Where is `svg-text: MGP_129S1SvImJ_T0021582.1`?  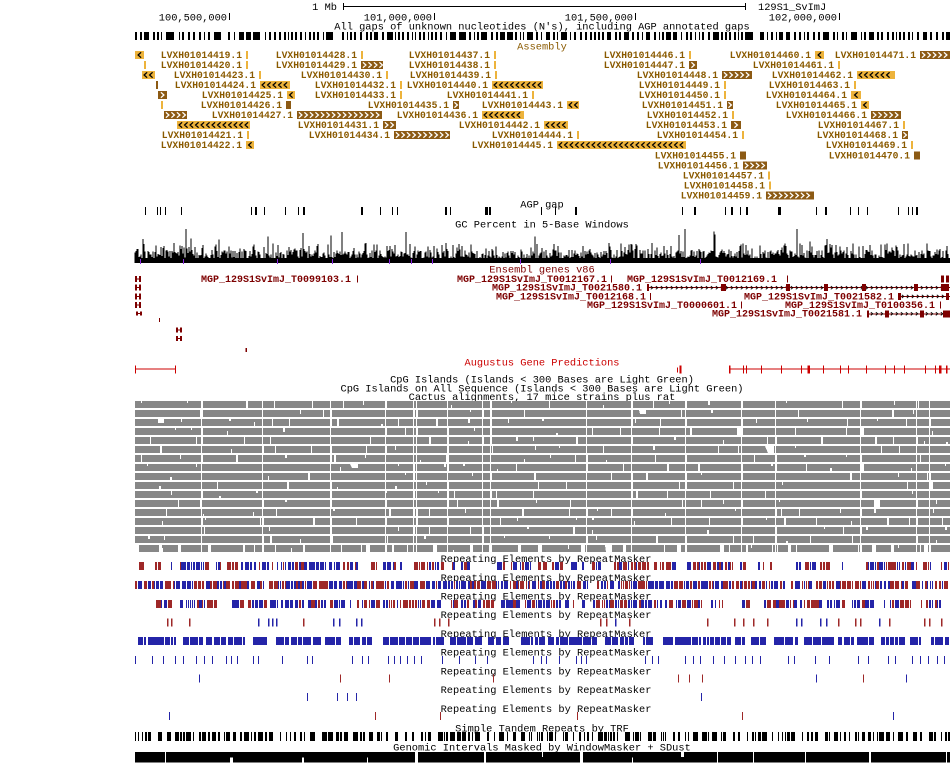 svg-text: MGP_129S1SvImJ_T0021582.1 is located at coordinates (819, 297).